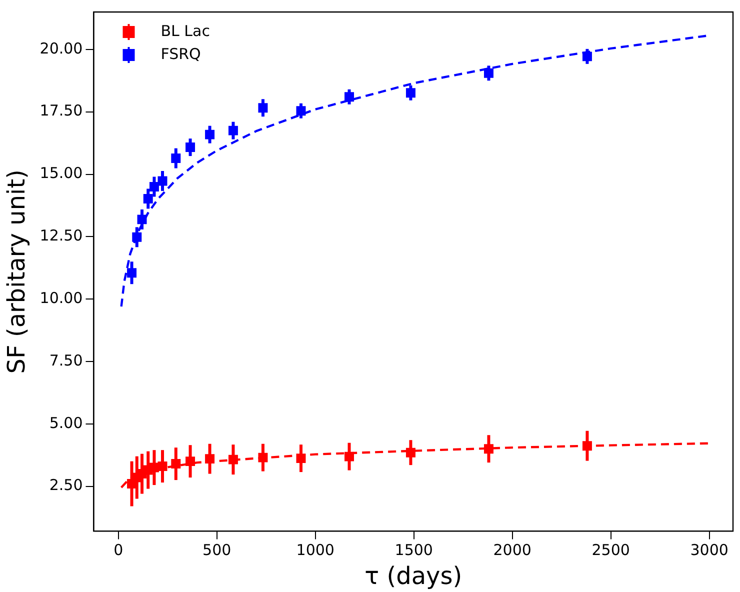  Describe the element at coordinates (66, 485) in the screenshot. I see `y-tick-label: 2.50` at that location.